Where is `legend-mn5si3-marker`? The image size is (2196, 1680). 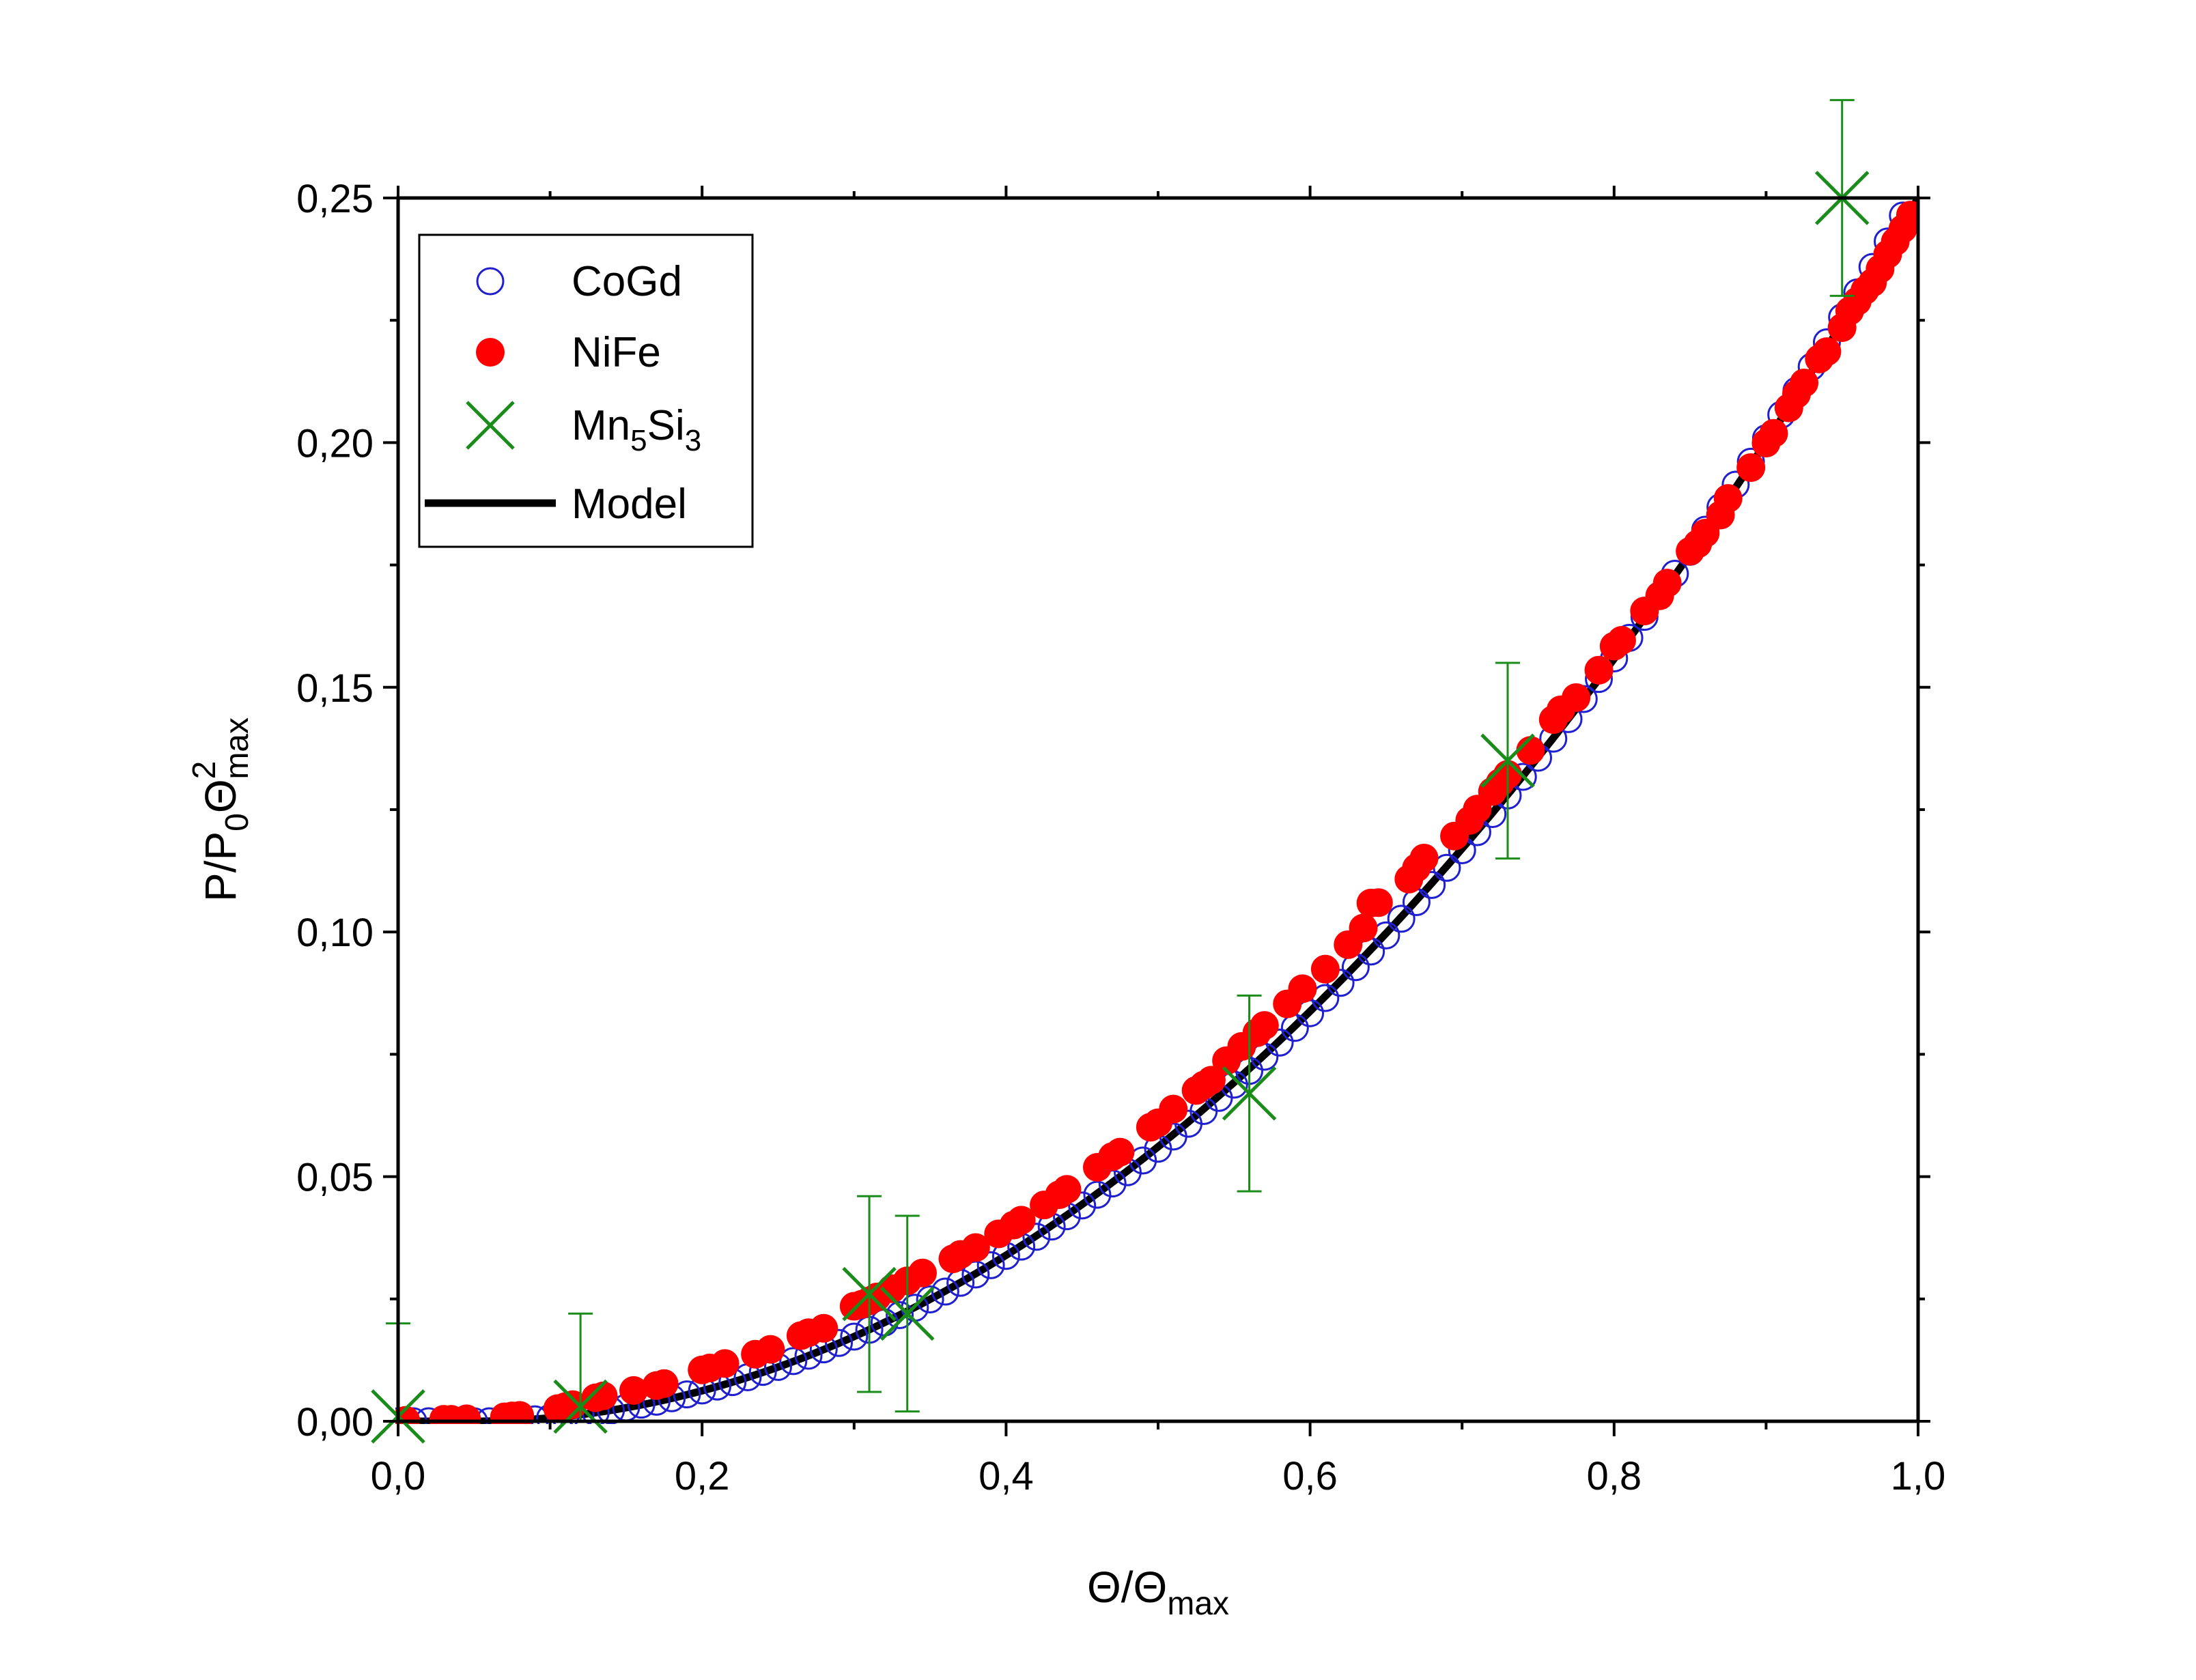 legend-mn5si3-marker is located at coordinates (490, 425).